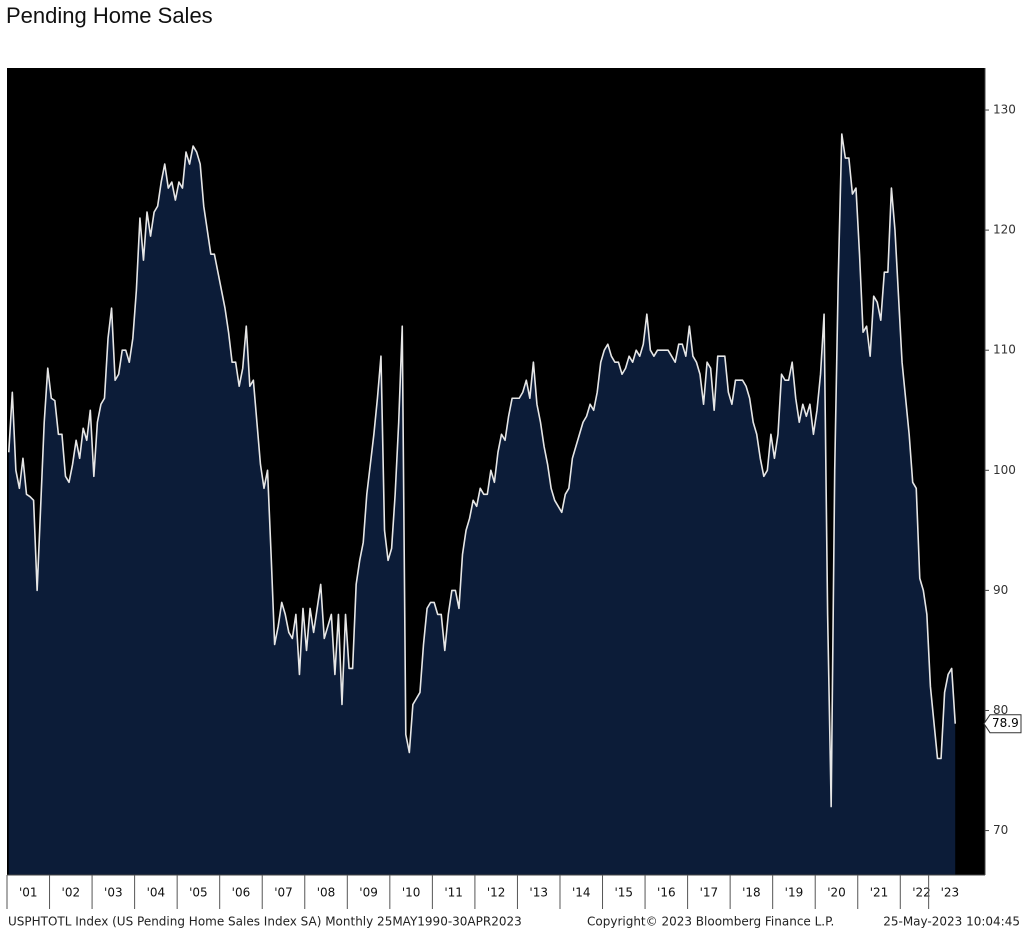 This screenshot has width=1024, height=933. What do you see at coordinates (1000, 590) in the screenshot?
I see `y-tick-label: 90` at bounding box center [1000, 590].